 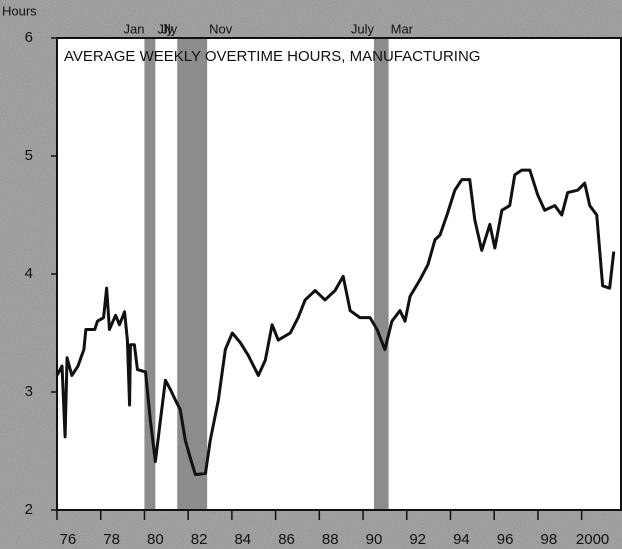 What do you see at coordinates (29, 155) in the screenshot?
I see `y-tick-label: 5` at bounding box center [29, 155].